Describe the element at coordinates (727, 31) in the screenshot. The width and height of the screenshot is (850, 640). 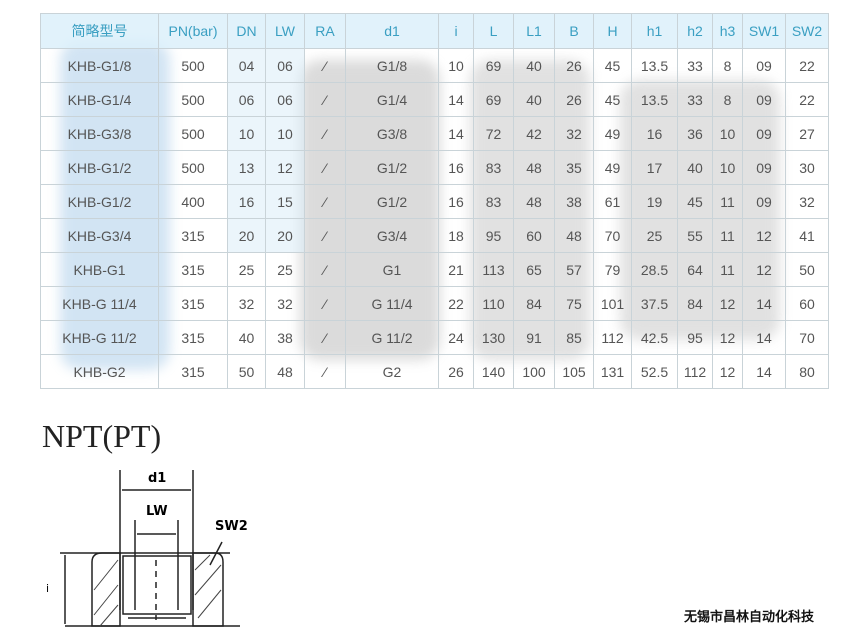
I see `column-header: h3` at that location.